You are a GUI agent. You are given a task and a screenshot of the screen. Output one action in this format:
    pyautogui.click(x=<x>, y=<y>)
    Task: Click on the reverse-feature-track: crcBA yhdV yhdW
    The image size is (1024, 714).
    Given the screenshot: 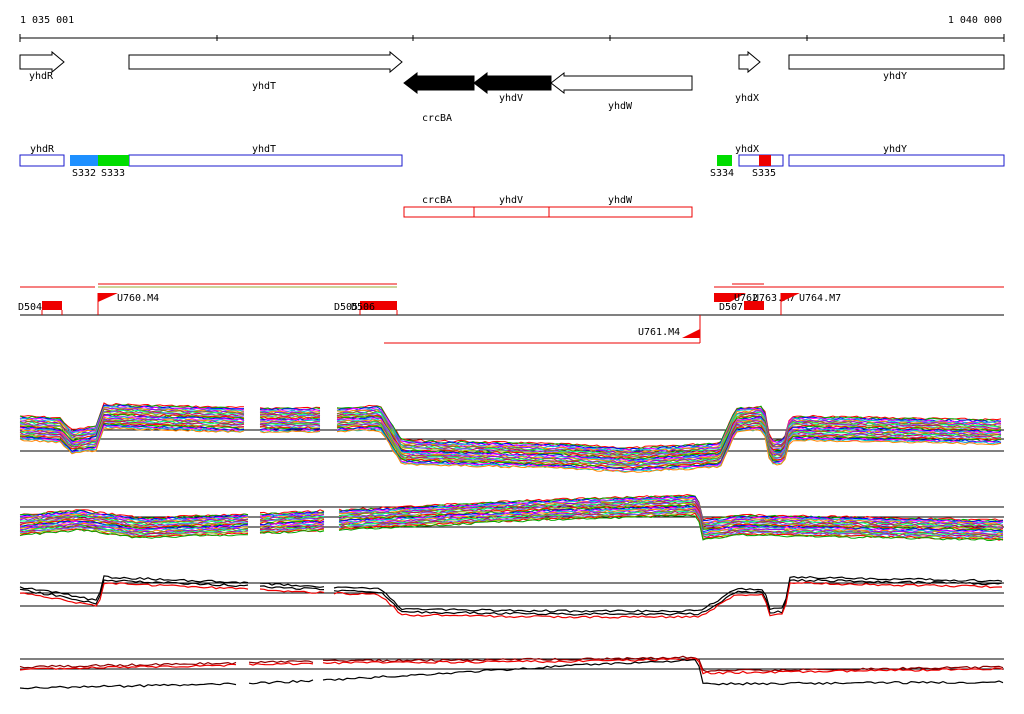 What is the action you would take?
    pyautogui.click(x=548, y=206)
    